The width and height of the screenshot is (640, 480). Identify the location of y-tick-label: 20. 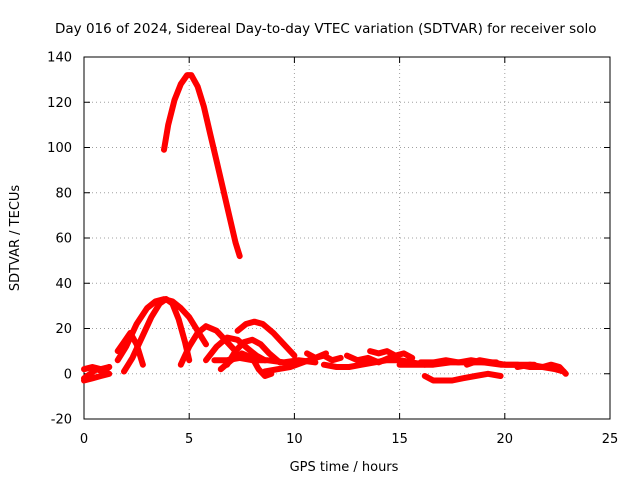
(63, 329).